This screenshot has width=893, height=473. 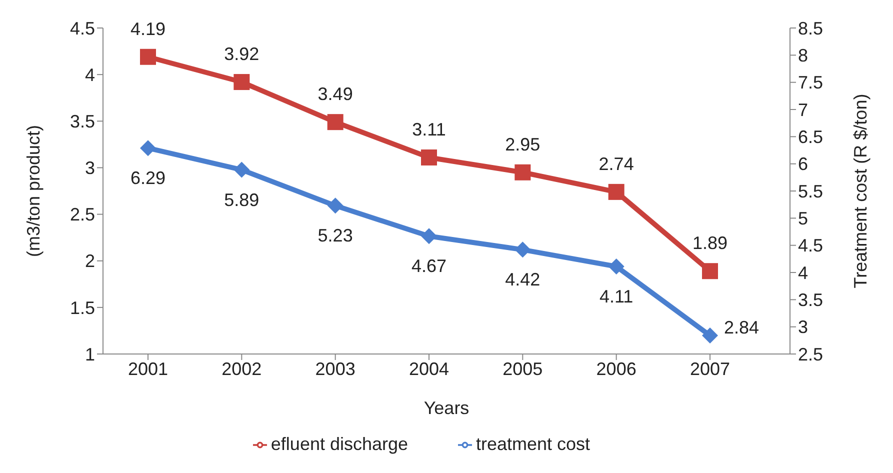 I want to click on y2-tick-label: 6.5, so click(x=811, y=137).